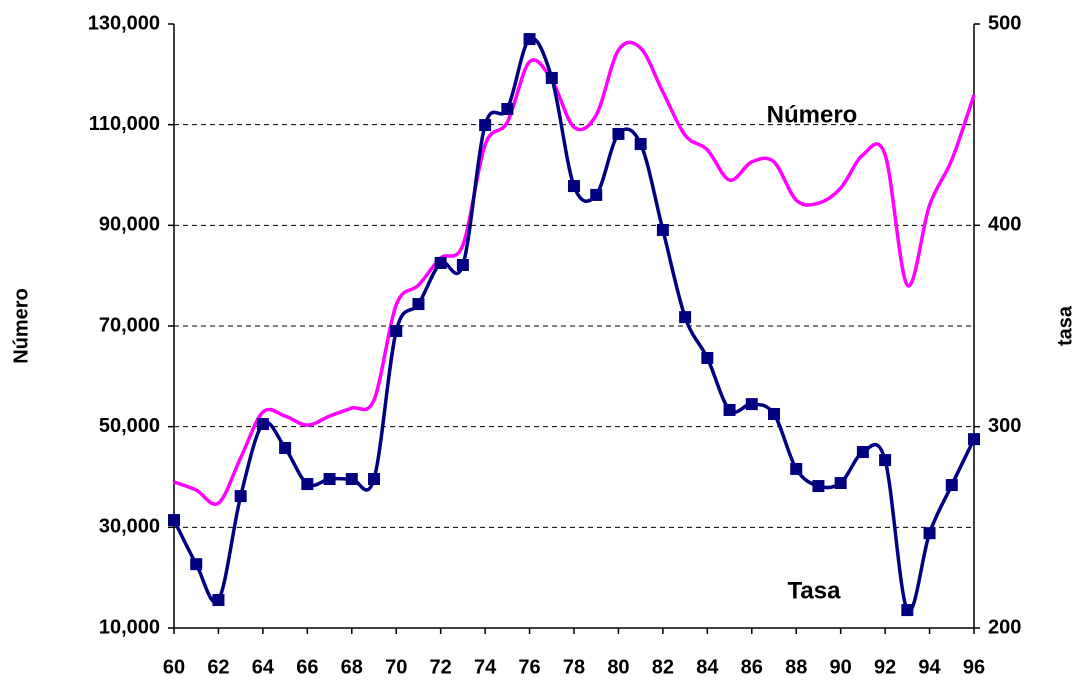 The image size is (1082, 690). Describe the element at coordinates (1004, 426) in the screenshot. I see `y2-tick-label: 300` at that location.